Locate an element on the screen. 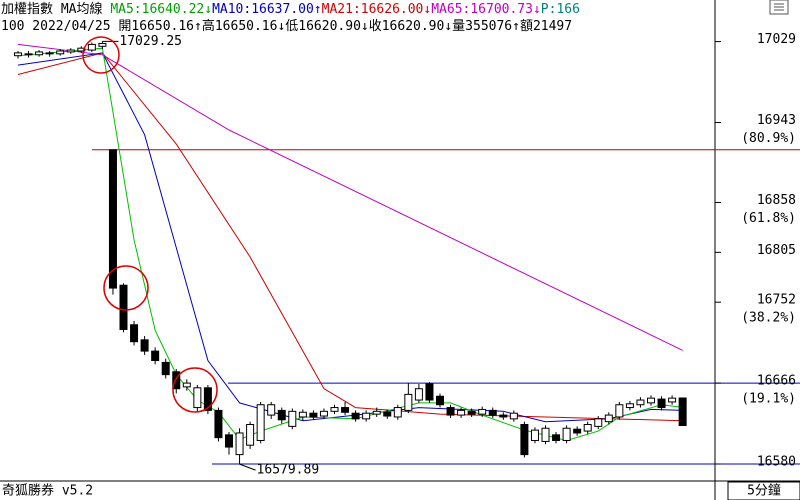 The width and height of the screenshot is (800, 500). annotation-label: 17029.25 is located at coordinates (150, 41).